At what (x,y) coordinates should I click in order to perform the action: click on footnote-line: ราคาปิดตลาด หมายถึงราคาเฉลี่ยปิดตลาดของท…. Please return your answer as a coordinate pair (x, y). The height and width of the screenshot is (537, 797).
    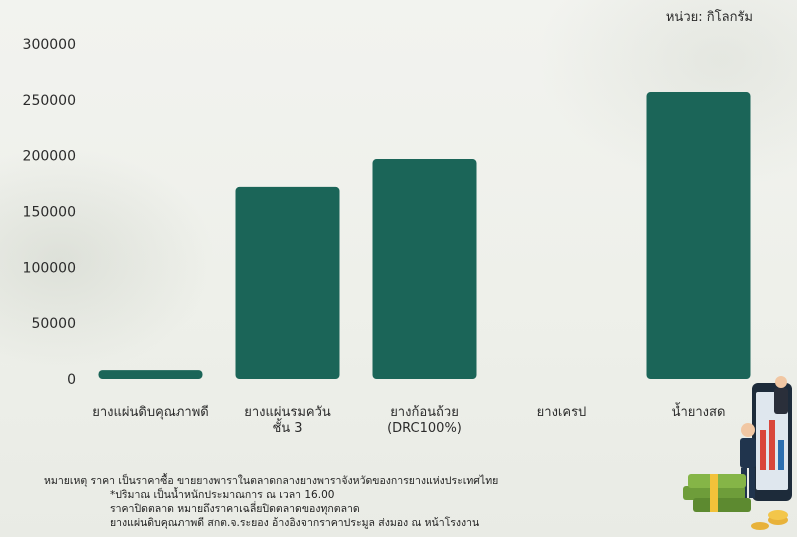
    Looking at the image, I should click on (235, 509).